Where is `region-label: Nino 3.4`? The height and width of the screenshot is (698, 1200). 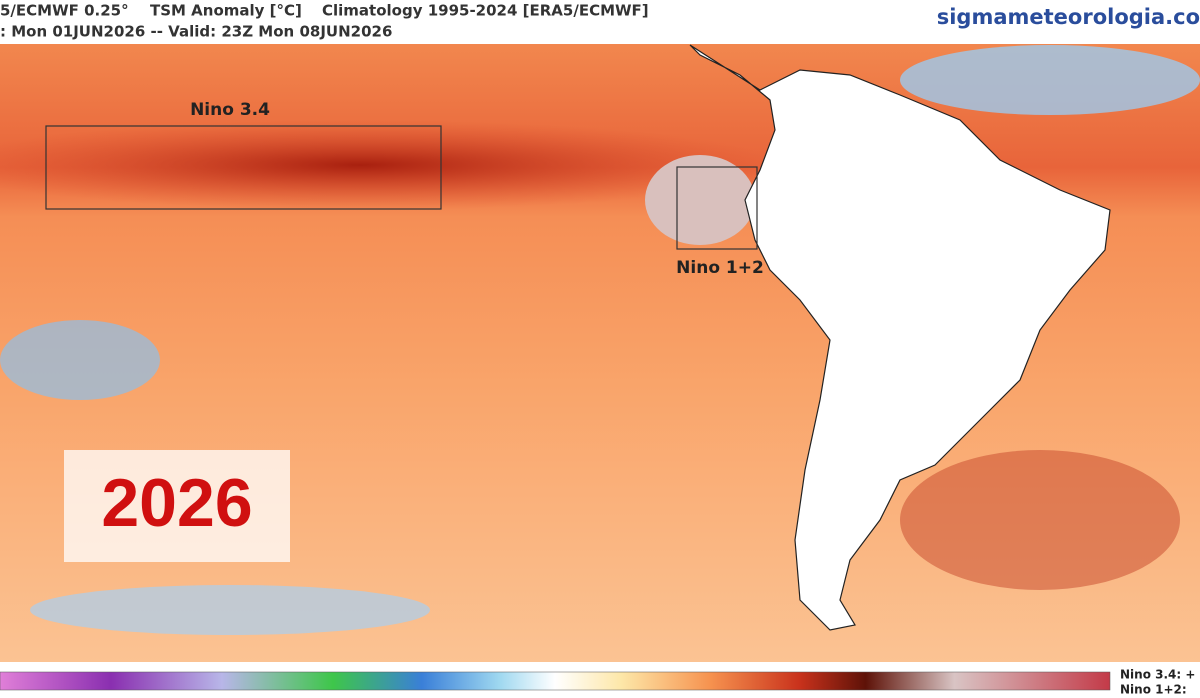 region-label: Nino 3.4 is located at coordinates (230, 110).